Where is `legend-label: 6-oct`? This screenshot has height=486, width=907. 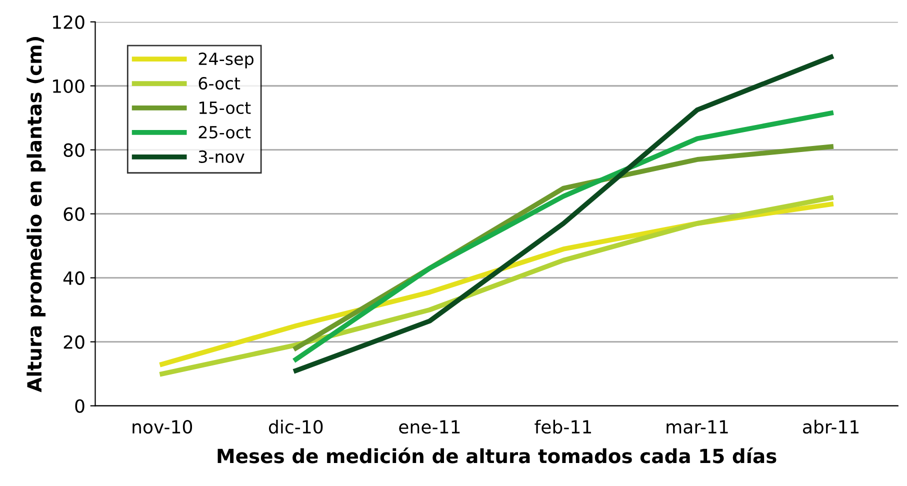 legend-label: 6-oct is located at coordinates (219, 83).